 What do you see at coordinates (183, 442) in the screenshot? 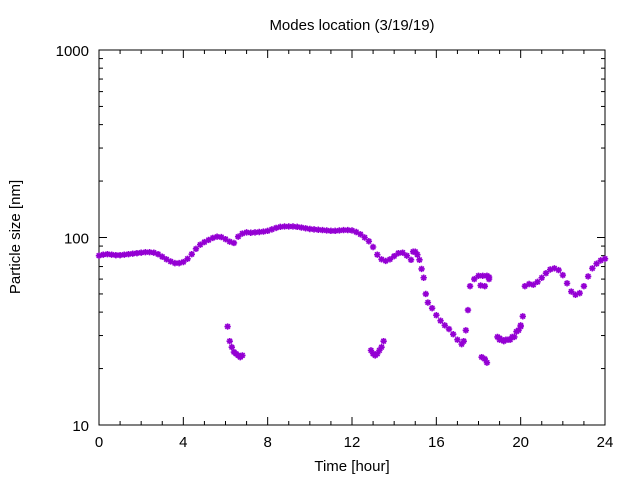
I see `x-tick-label: 4` at bounding box center [183, 442].